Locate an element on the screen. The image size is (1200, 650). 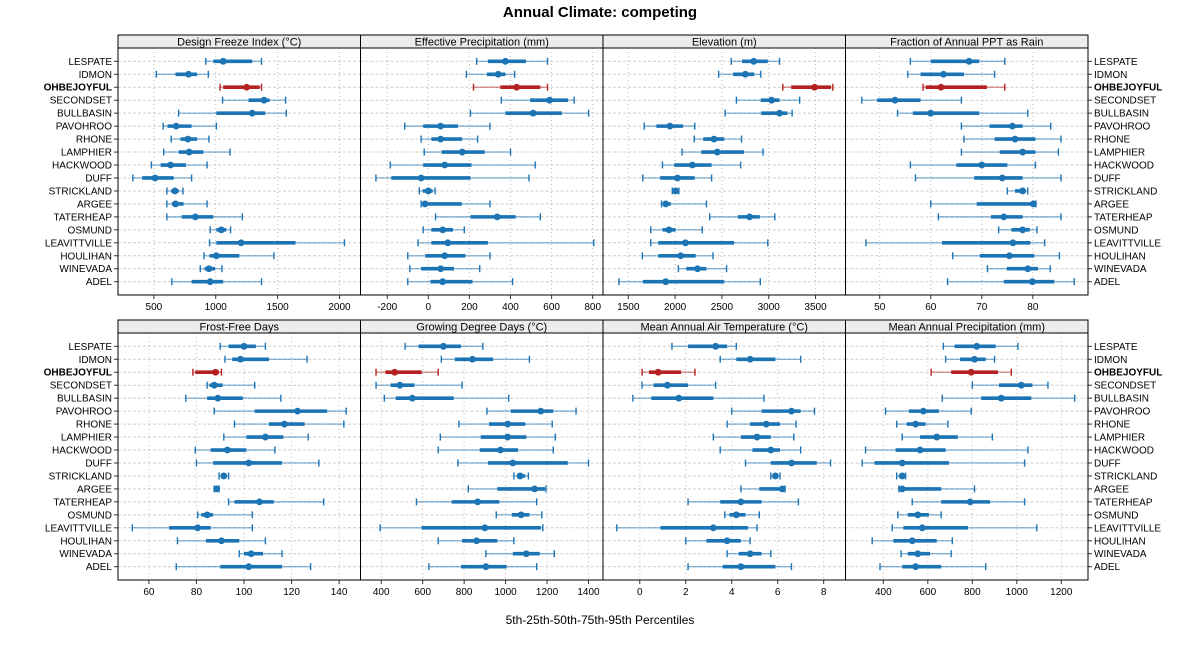
interval-lamphier is located at coordinates (1010, 152).